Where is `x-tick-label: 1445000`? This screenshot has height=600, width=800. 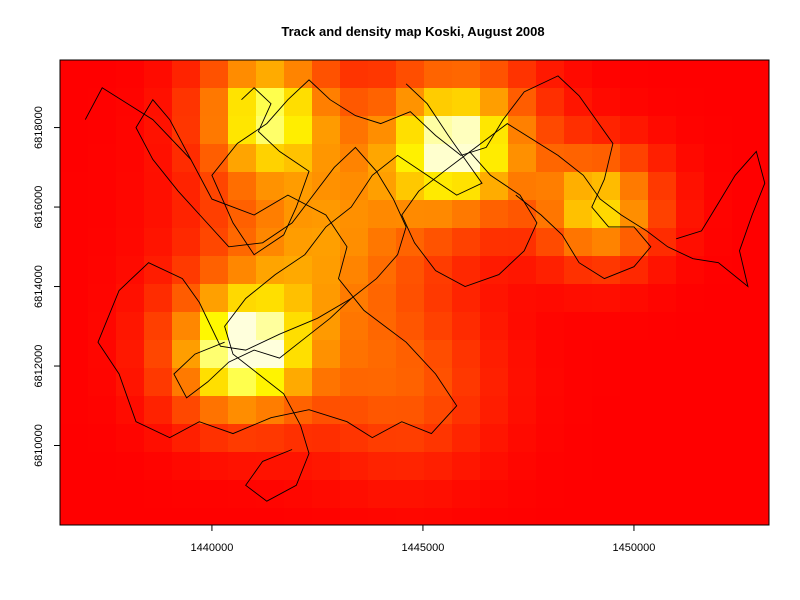 x-tick-label: 1445000 is located at coordinates (423, 548).